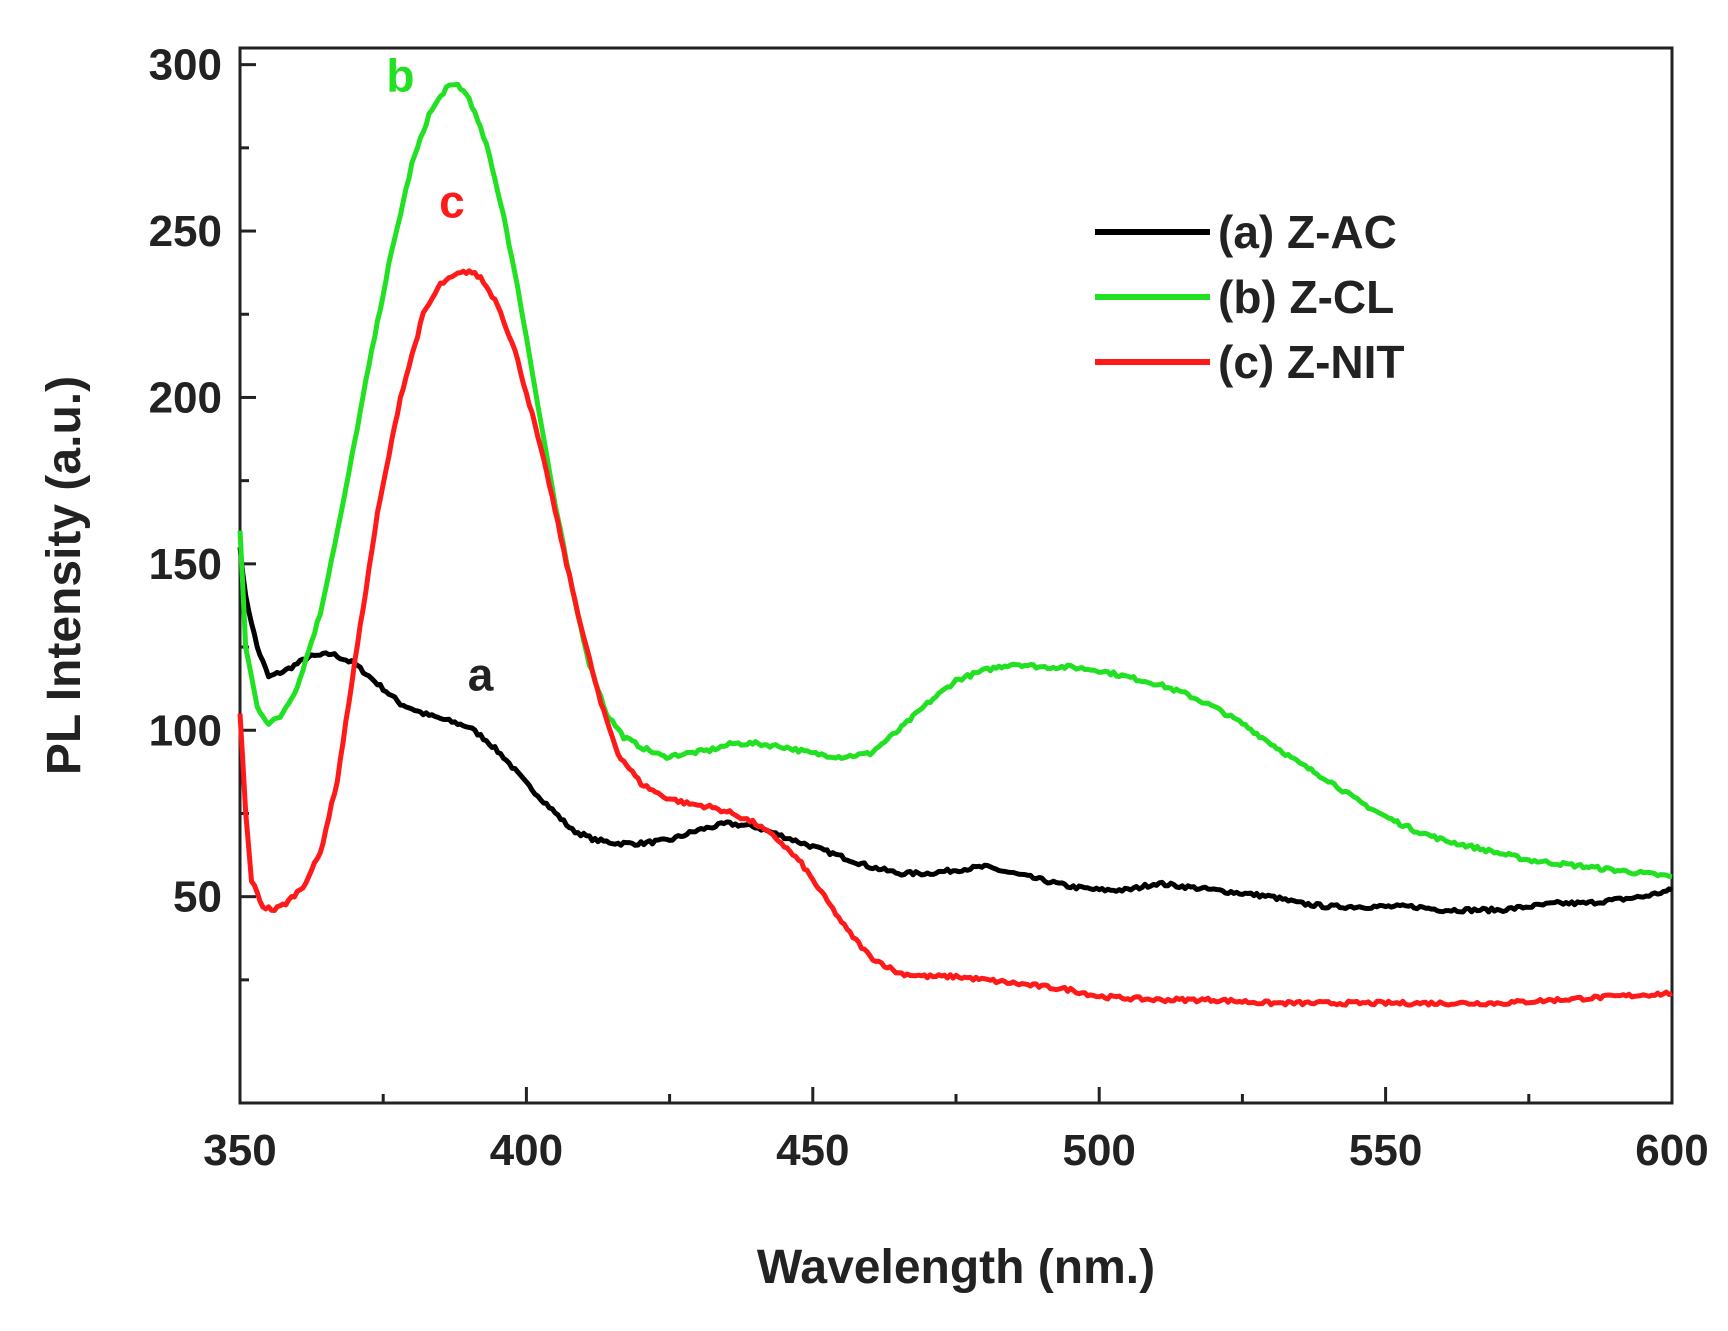  What do you see at coordinates (452, 202) in the screenshot?
I see `annotation-c: c` at bounding box center [452, 202].